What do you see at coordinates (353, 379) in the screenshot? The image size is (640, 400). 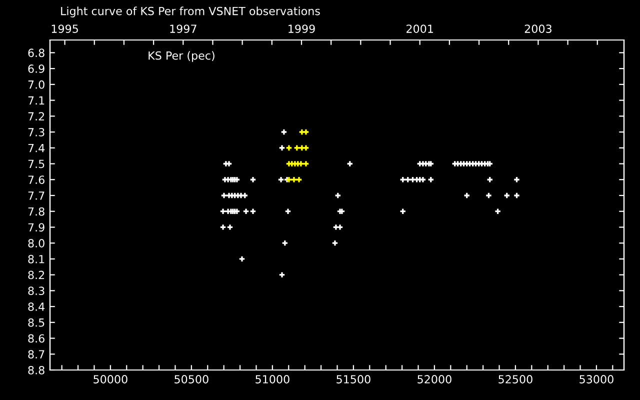 I see `x-tick-label: 51500` at bounding box center [353, 379].